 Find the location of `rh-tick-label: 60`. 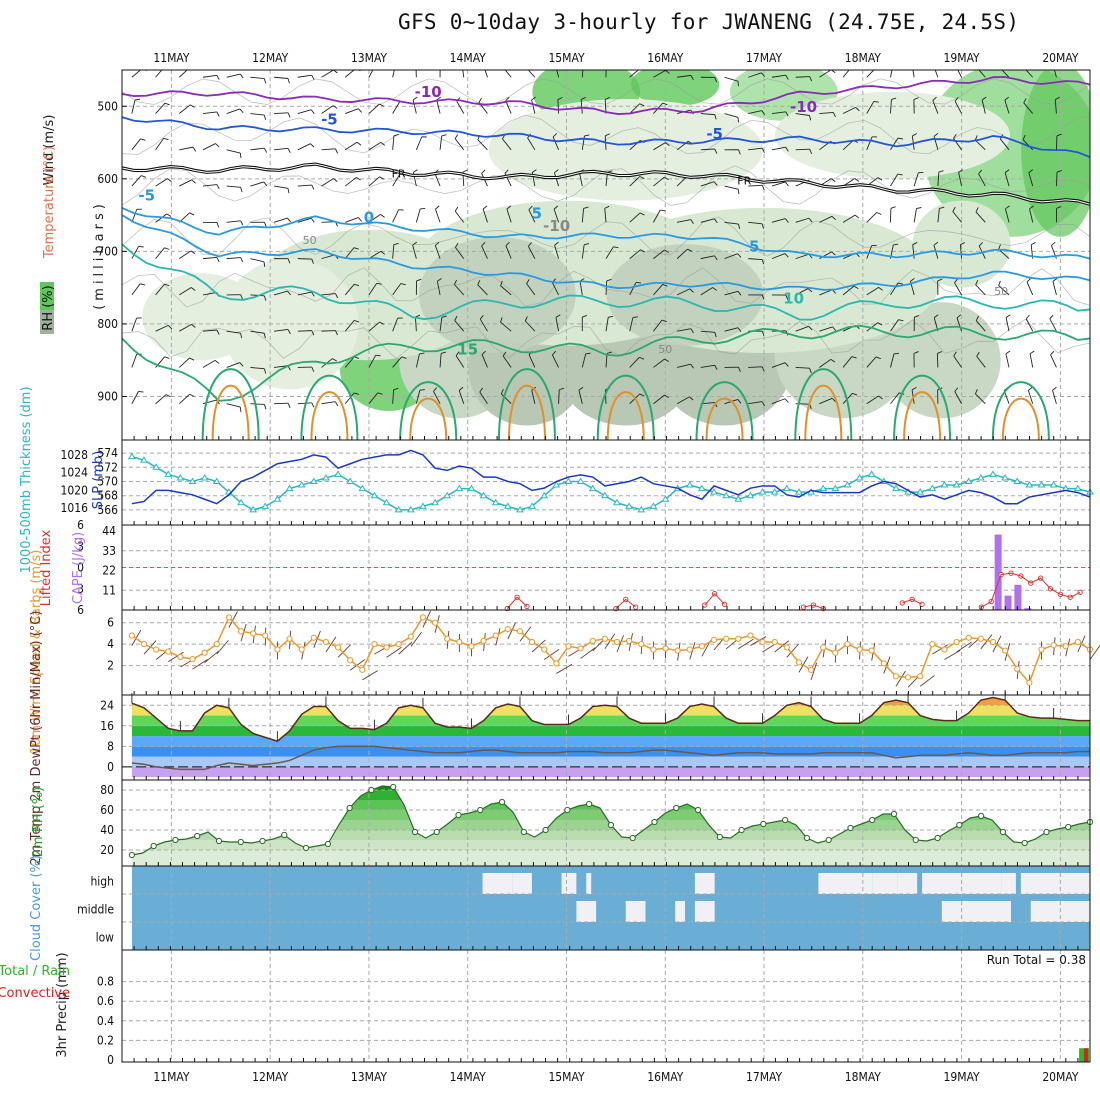

rh-tick-label: 60 is located at coordinates (107, 810).